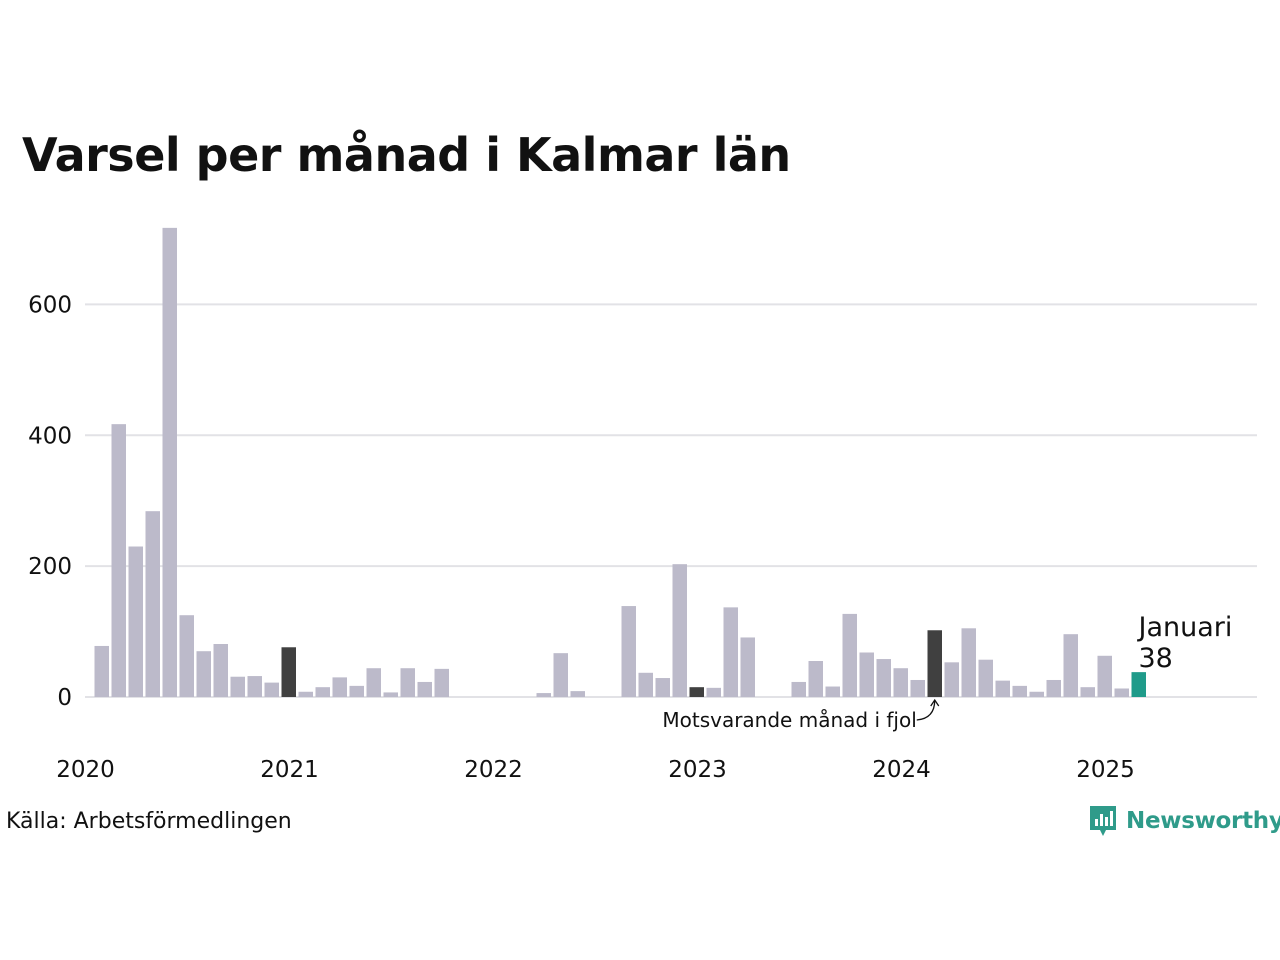  What do you see at coordinates (50, 501) in the screenshot?
I see `y-axis-ticks: 0 200 400 600` at bounding box center [50, 501].